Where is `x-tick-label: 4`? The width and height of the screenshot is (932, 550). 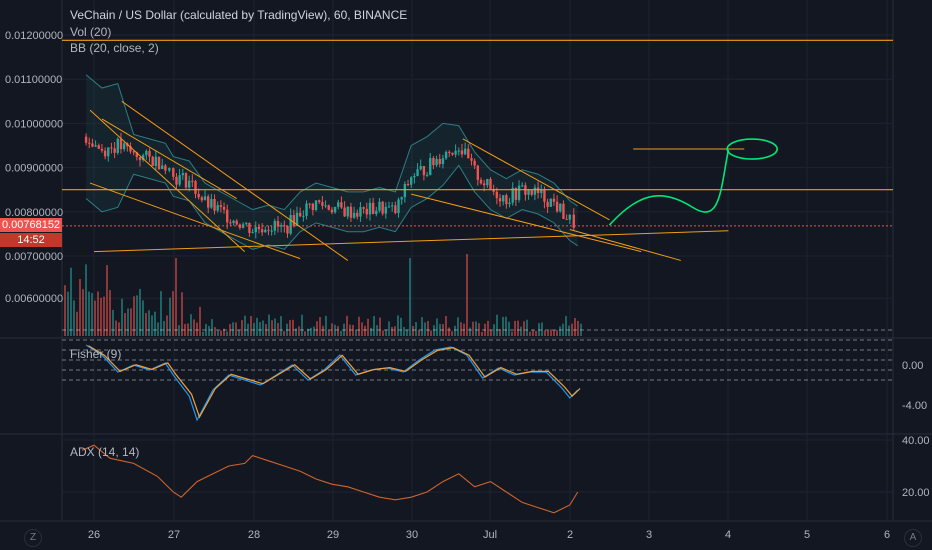 x-tick-label: 4 is located at coordinates (728, 535).